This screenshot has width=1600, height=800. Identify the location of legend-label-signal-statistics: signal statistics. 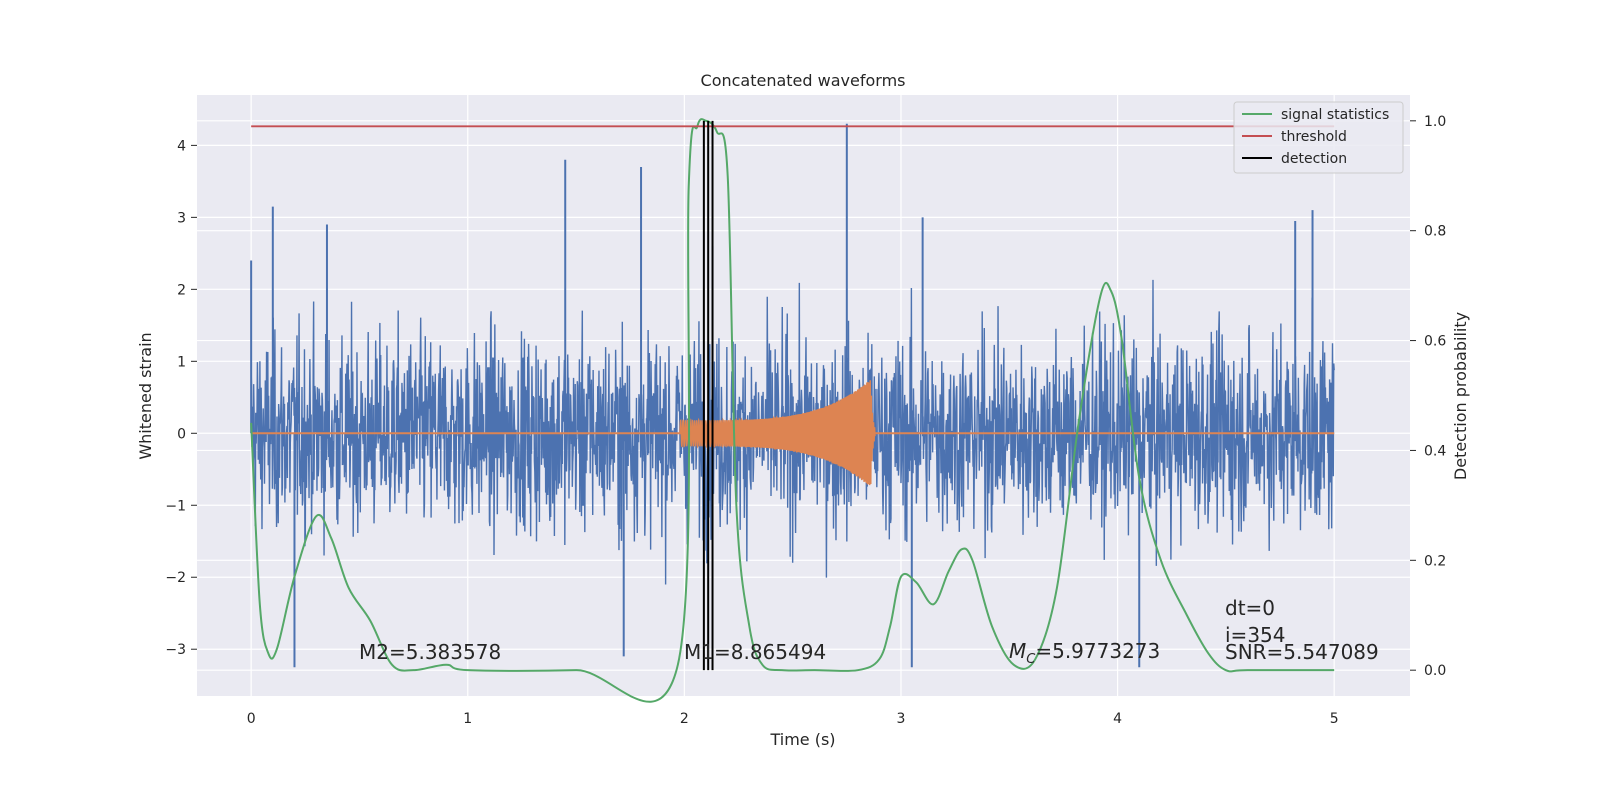
(1335, 115).